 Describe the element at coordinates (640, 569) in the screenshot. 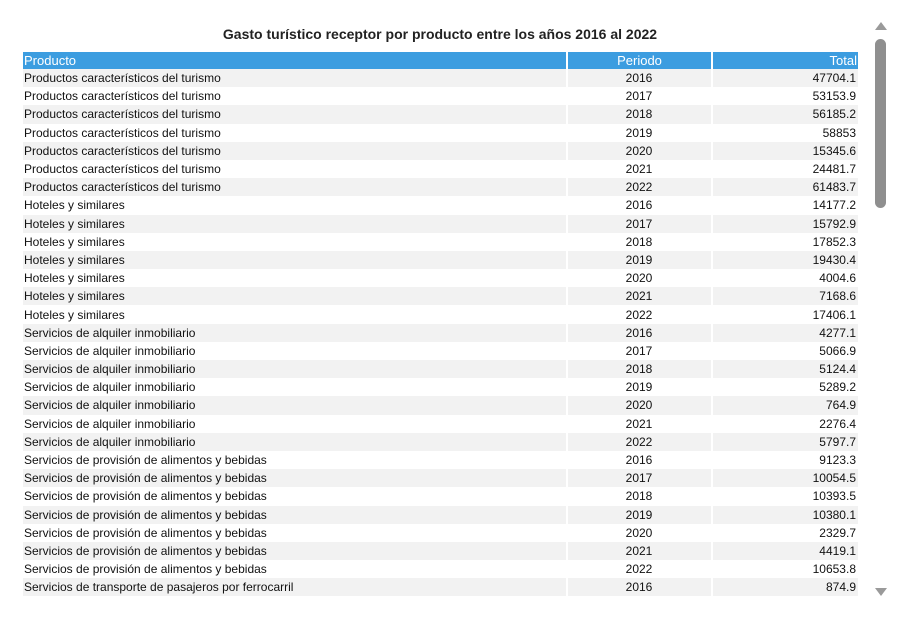

I see `cell-periodo: 2022` at that location.